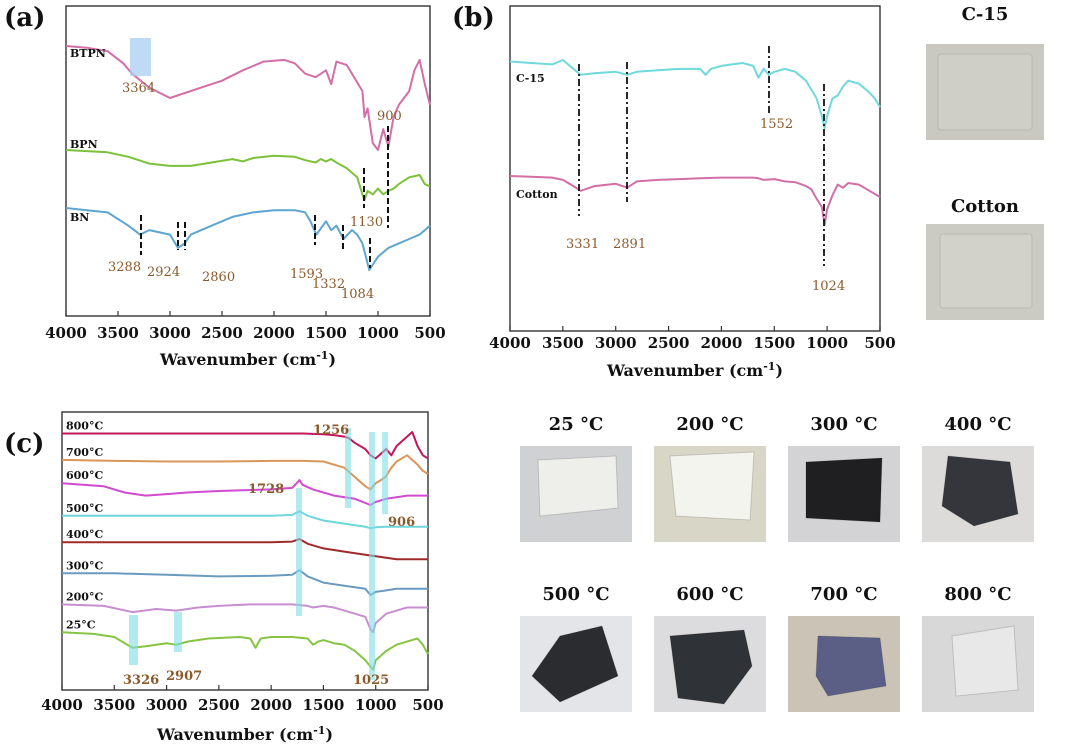  What do you see at coordinates (88, 53) in the screenshot?
I see `series-label: BTPN` at bounding box center [88, 53].